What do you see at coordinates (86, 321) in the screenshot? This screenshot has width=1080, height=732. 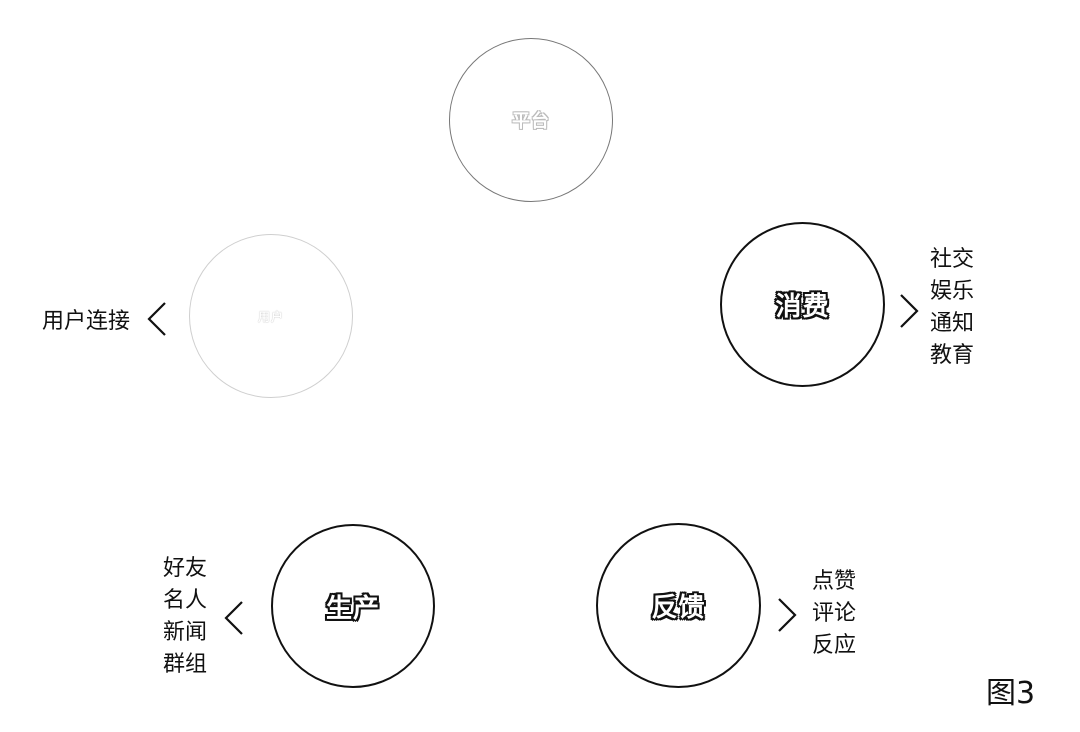 I see `user-connection-label: 用户连接` at bounding box center [86, 321].